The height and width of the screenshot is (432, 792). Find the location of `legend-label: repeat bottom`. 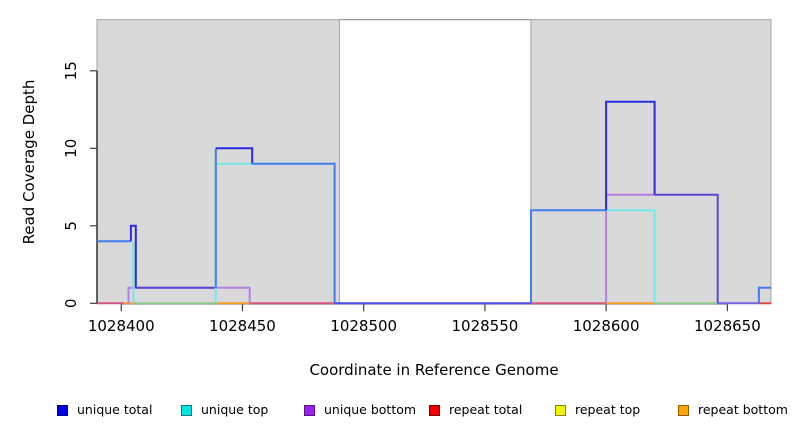

legend-label: repeat bottom is located at coordinates (743, 409).